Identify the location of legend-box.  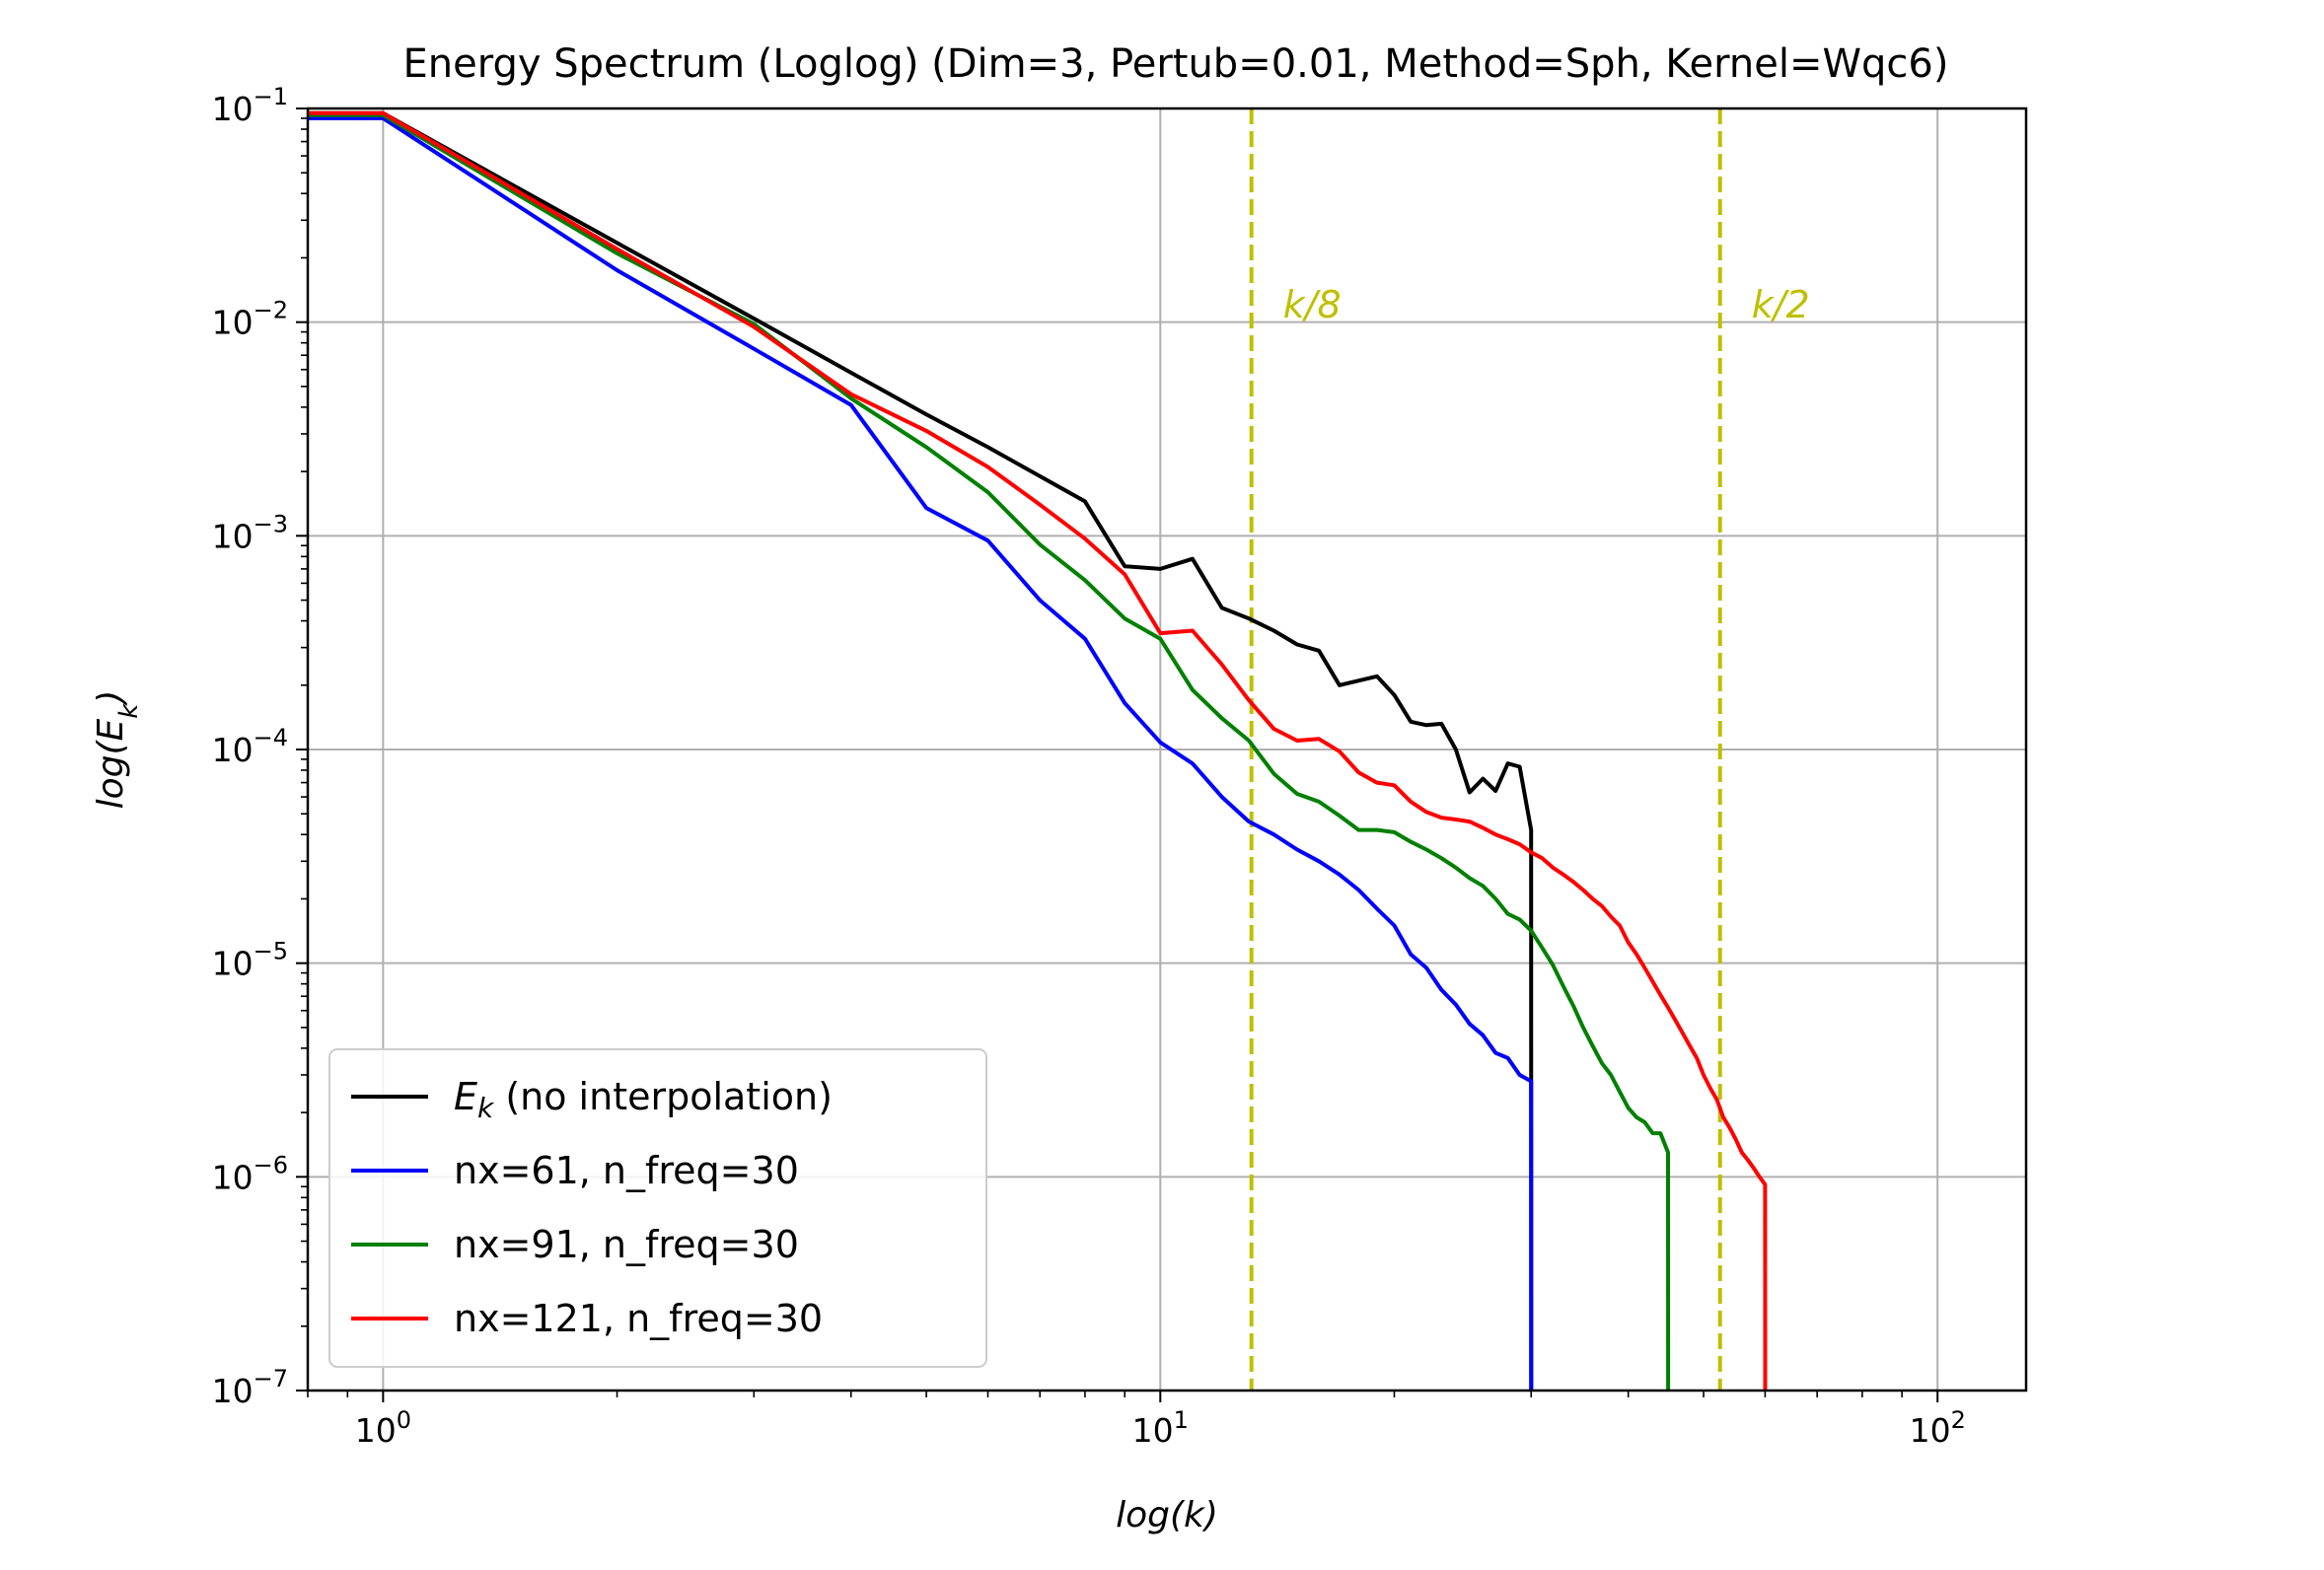
(657, 1208).